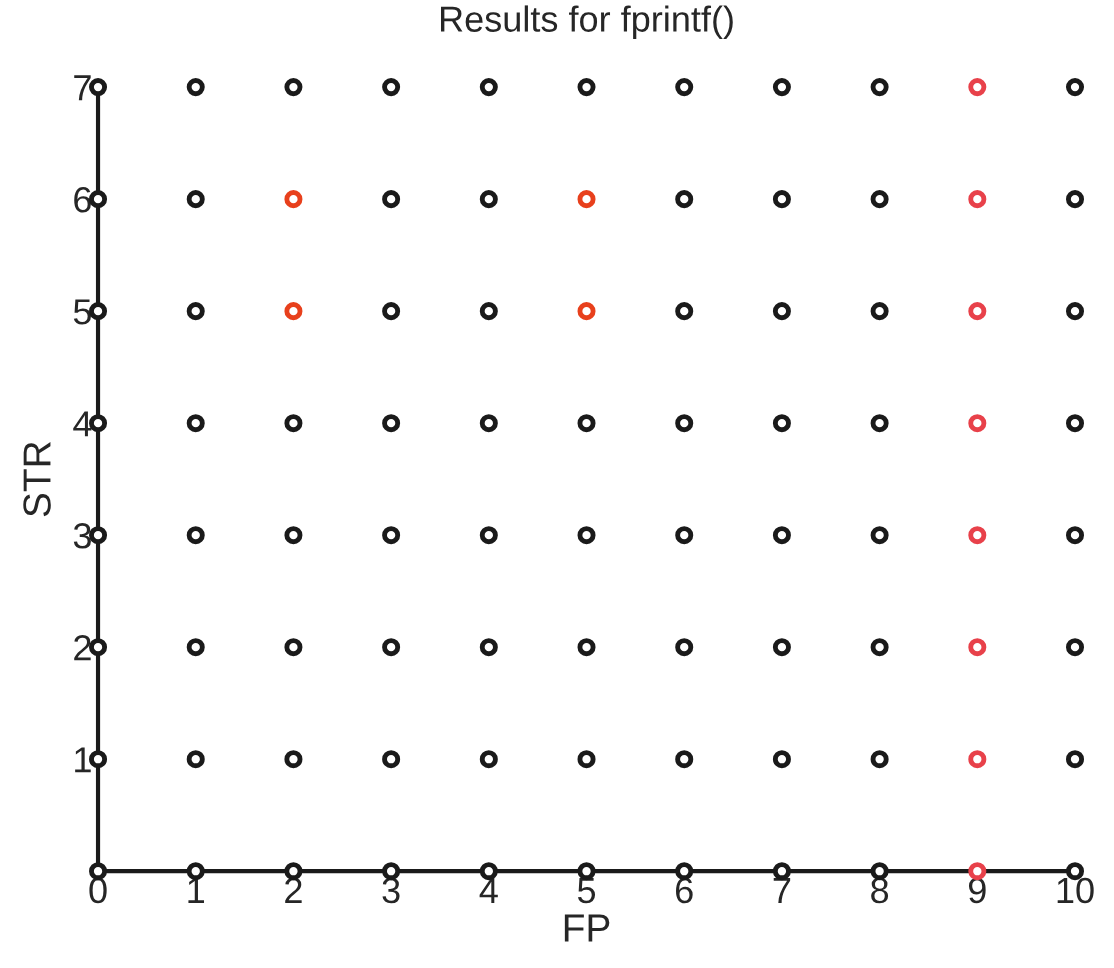 This screenshot has height=968, width=1114. What do you see at coordinates (82, 88) in the screenshot?
I see `y-tick-label: 7` at bounding box center [82, 88].